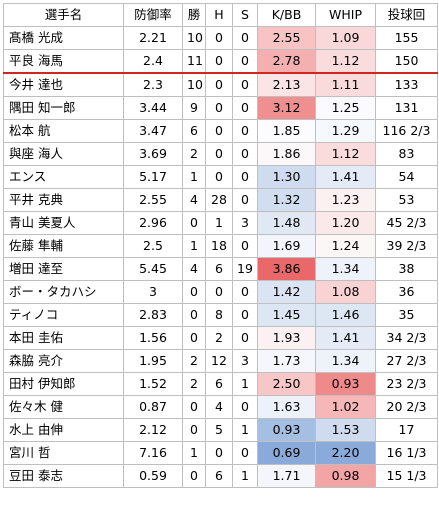 This screenshot has width=439, height=531. I want to click on k-bb-cell: 1.69, so click(286, 246).